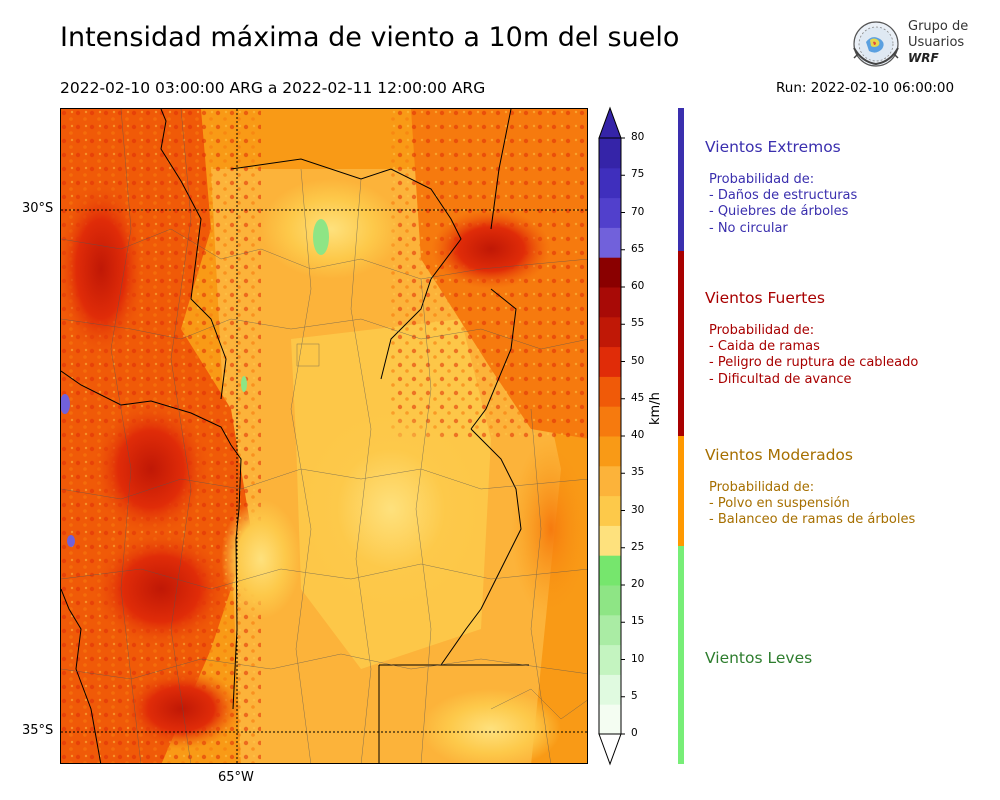 Image resolution: width=1000 pixels, height=800 pixels. What do you see at coordinates (638, 360) in the screenshot?
I see `colorbar-tick-label: 50` at bounding box center [638, 360].